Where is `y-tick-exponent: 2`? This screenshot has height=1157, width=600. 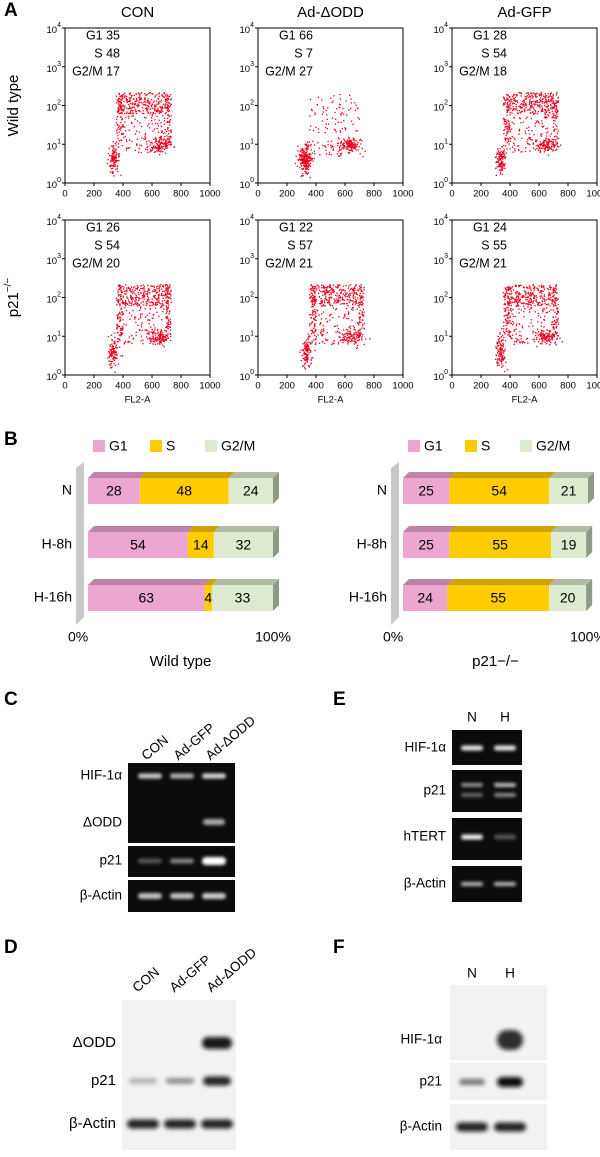 y-tick-exponent: 2 is located at coordinates (59, 294).